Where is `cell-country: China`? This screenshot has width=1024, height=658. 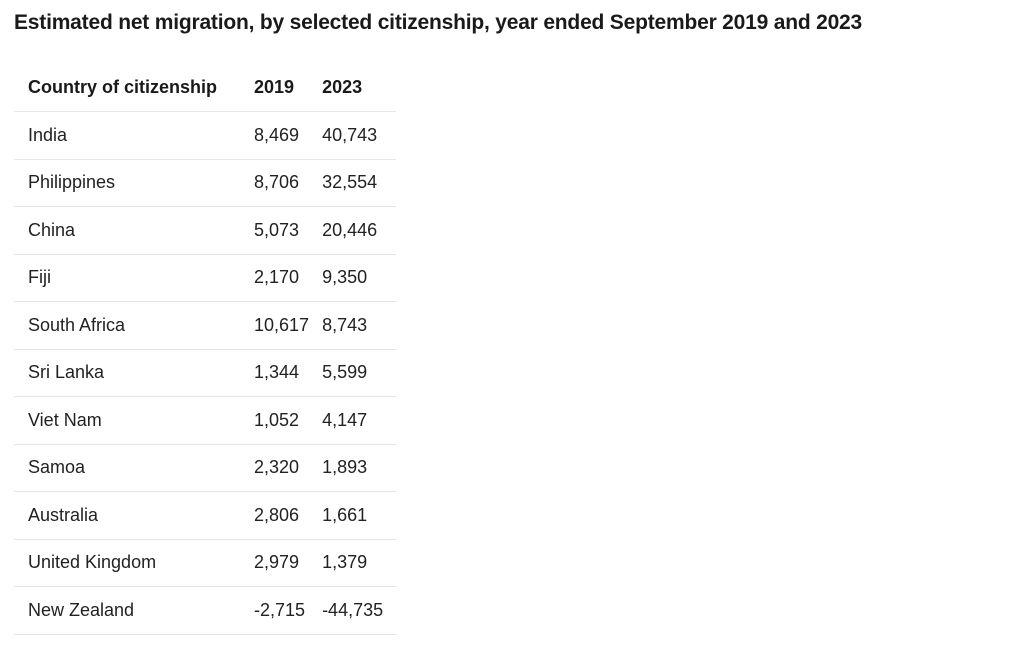 cell-country: China is located at coordinates (127, 230).